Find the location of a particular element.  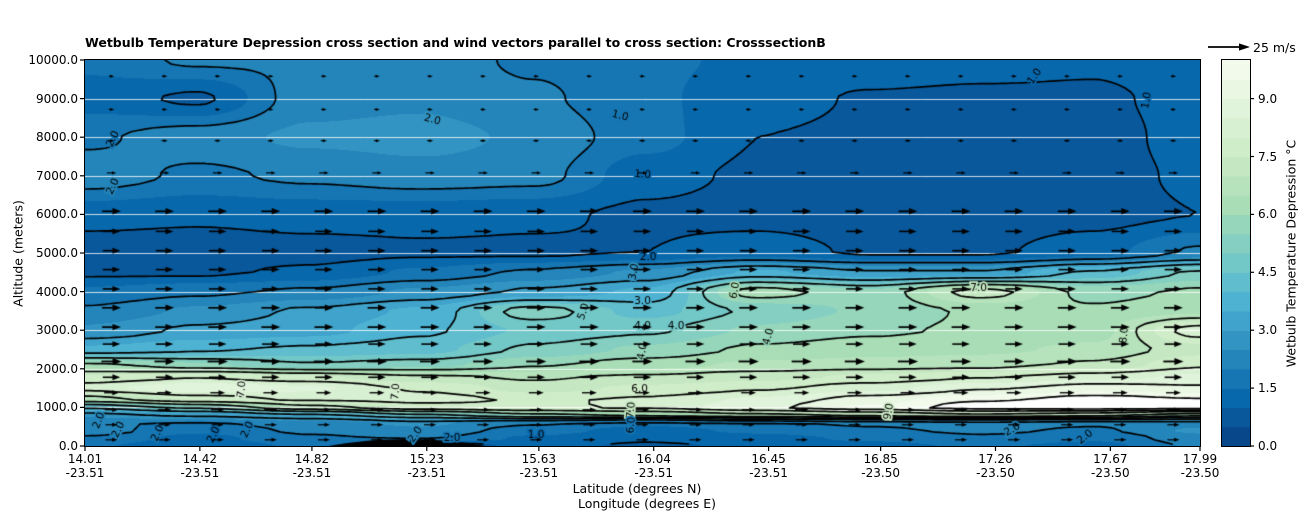

x-tick-label: 17.67 -23.50 is located at coordinates (1110, 466).